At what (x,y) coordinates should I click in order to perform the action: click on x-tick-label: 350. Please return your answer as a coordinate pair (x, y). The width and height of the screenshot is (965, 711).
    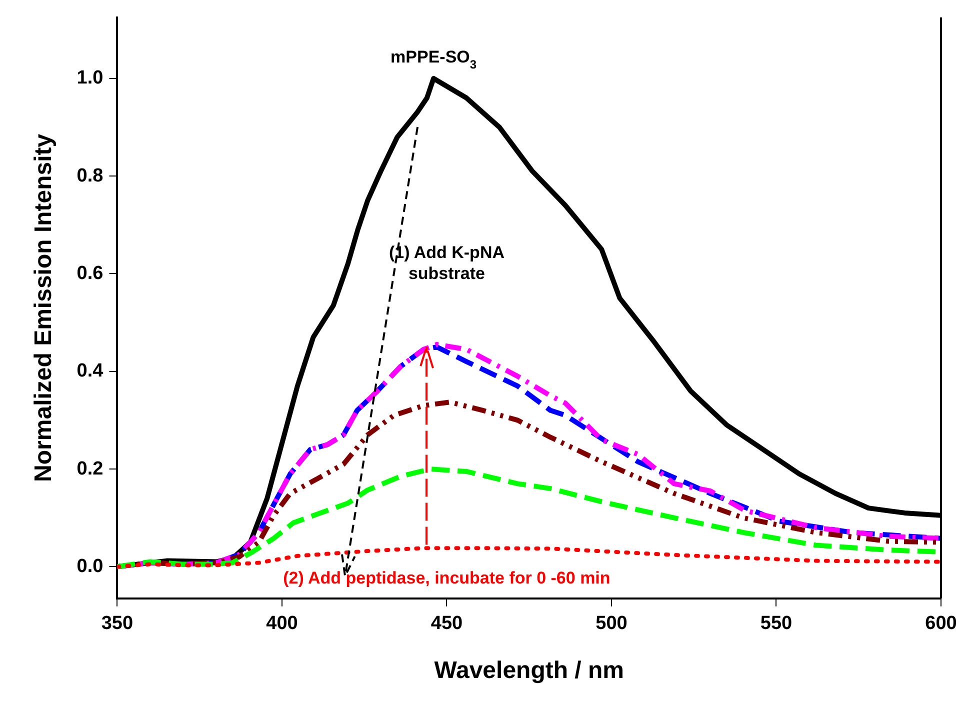
    Looking at the image, I should click on (117, 623).